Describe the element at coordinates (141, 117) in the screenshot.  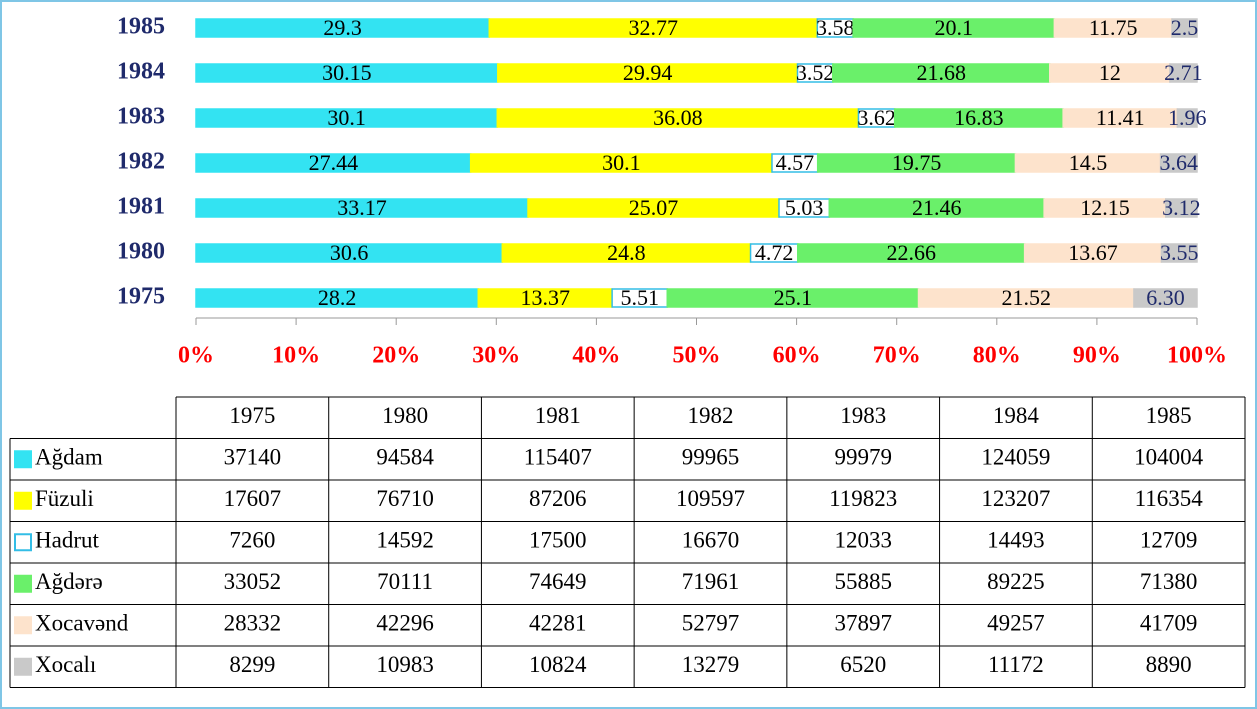
I see `y-tick-label: 1983` at that location.